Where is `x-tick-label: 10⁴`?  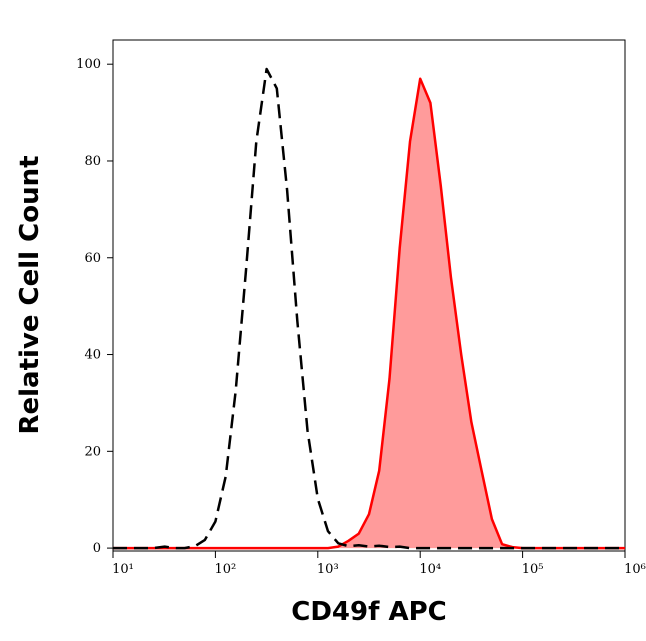
x-tick-label: 10⁴ is located at coordinates (430, 569).